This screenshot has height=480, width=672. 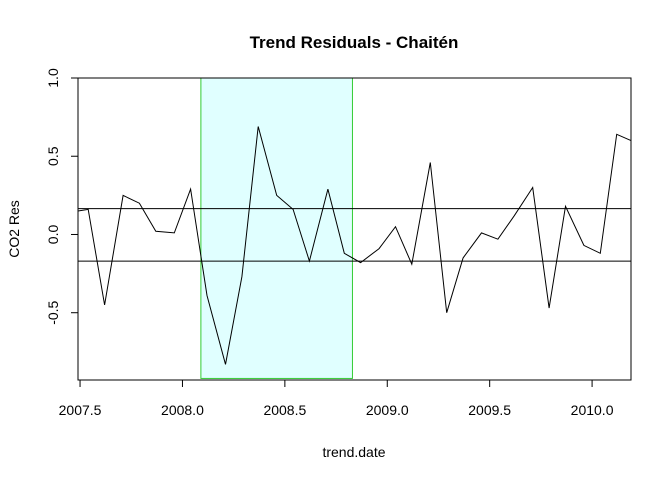 What do you see at coordinates (353, 452) in the screenshot?
I see `x-axis-title: trend.date` at bounding box center [353, 452].